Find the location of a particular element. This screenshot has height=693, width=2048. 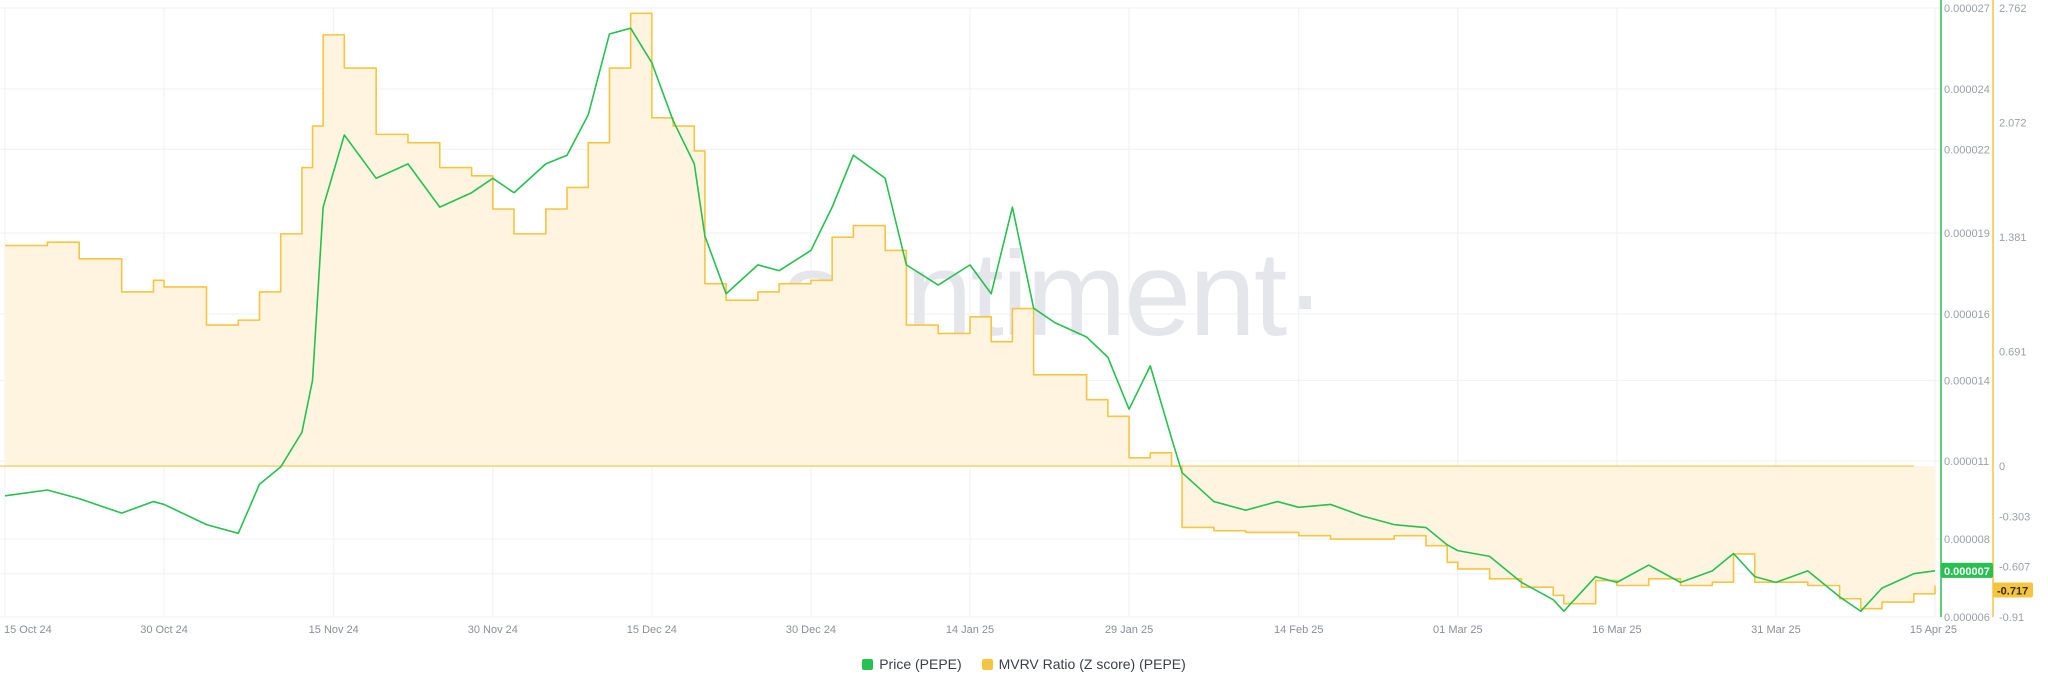

x-axis-tick-label: 30 Oct 24 is located at coordinates (164, 630).